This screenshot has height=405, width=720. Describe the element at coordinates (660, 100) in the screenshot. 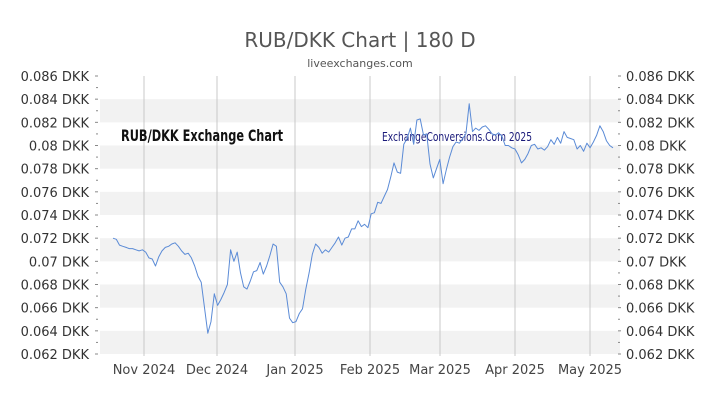

I see `y-tick-label-right: 0.084 DKK` at that location.